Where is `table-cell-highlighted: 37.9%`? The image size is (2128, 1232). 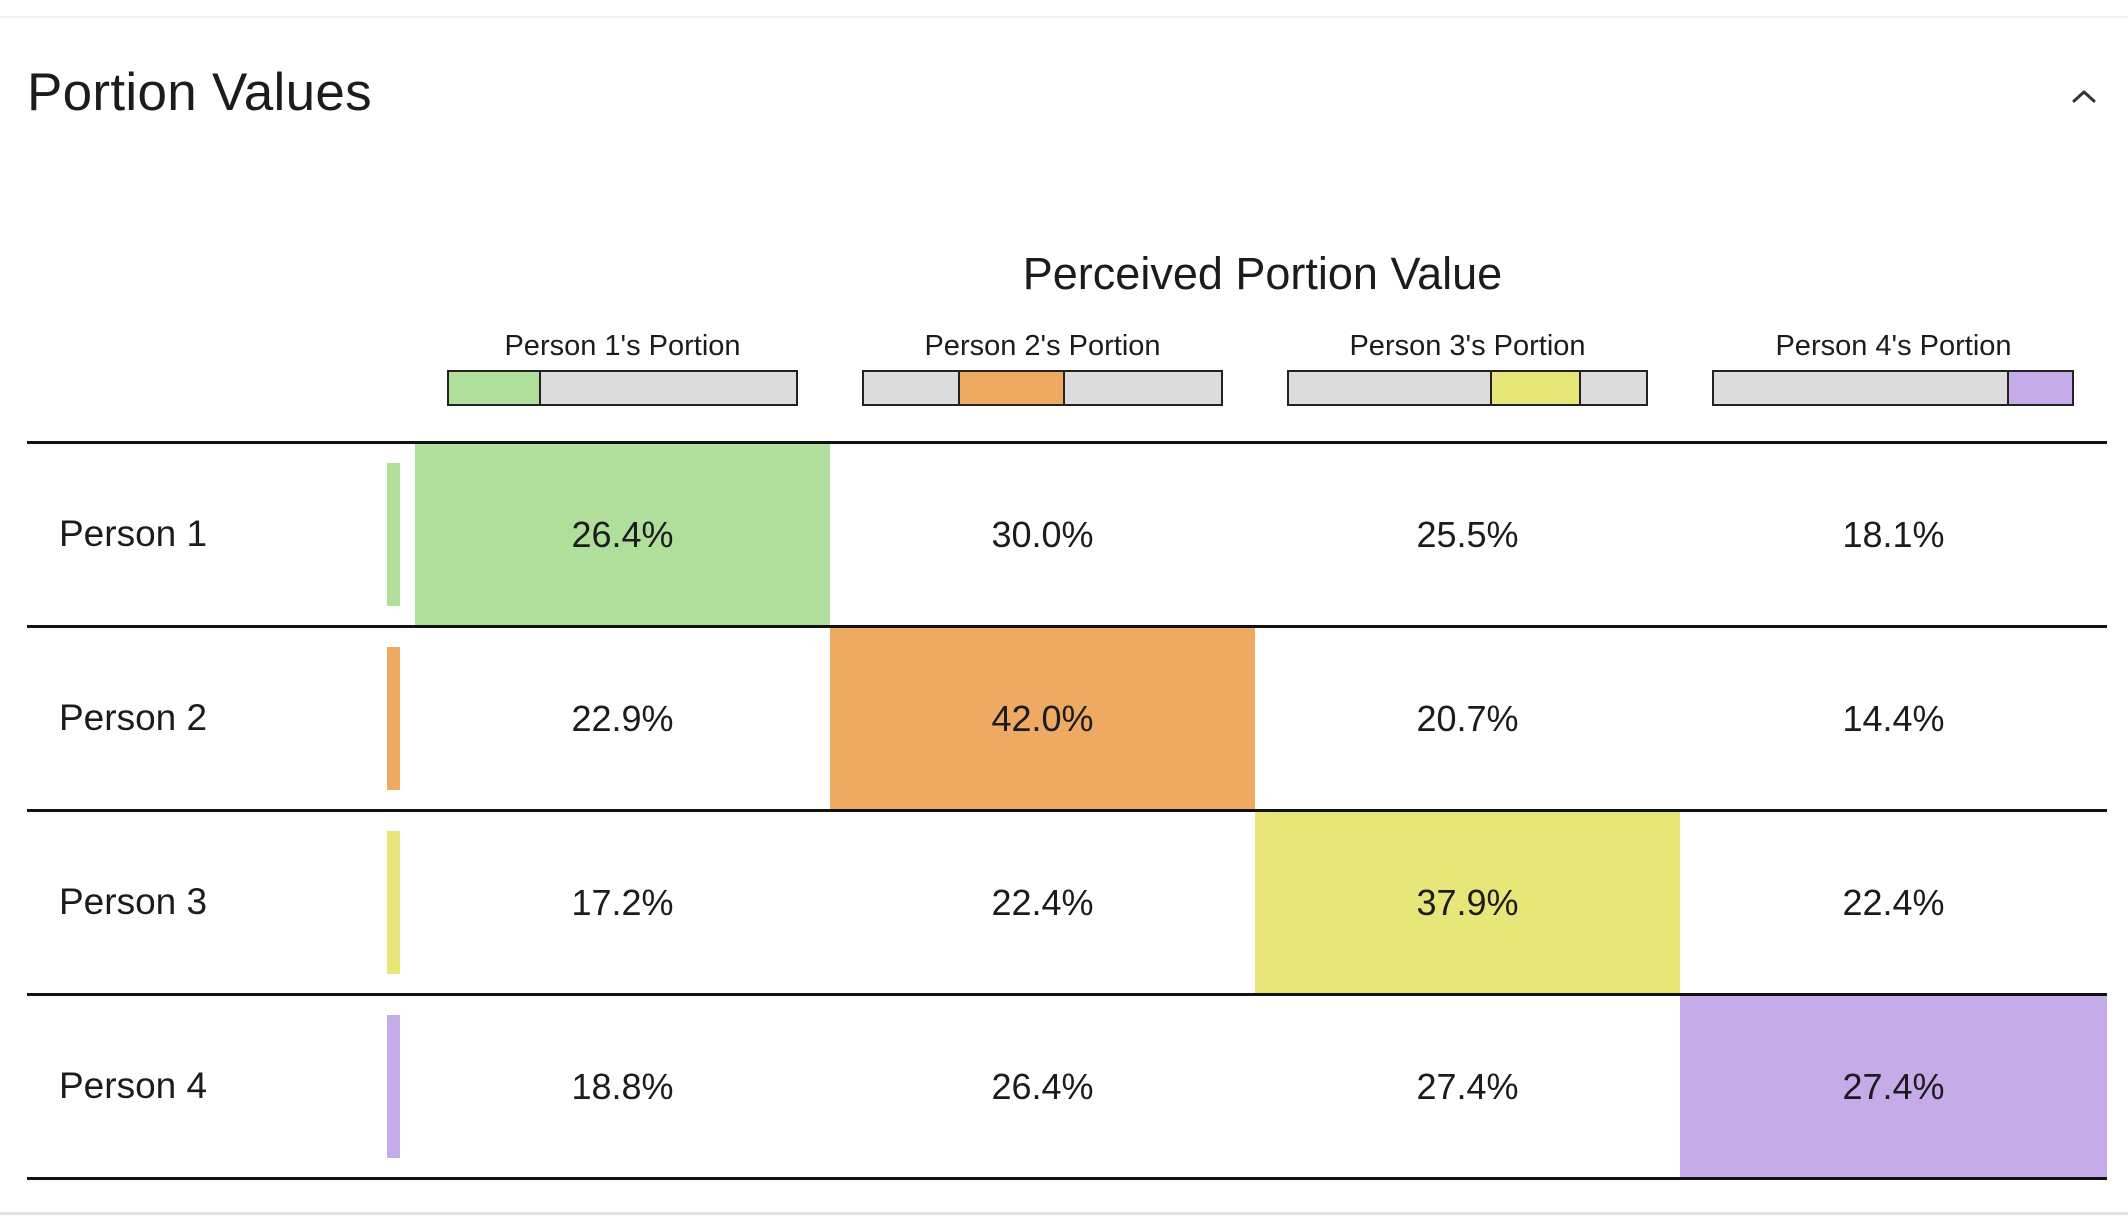 table-cell-highlighted: 37.9% is located at coordinates (1467, 902).